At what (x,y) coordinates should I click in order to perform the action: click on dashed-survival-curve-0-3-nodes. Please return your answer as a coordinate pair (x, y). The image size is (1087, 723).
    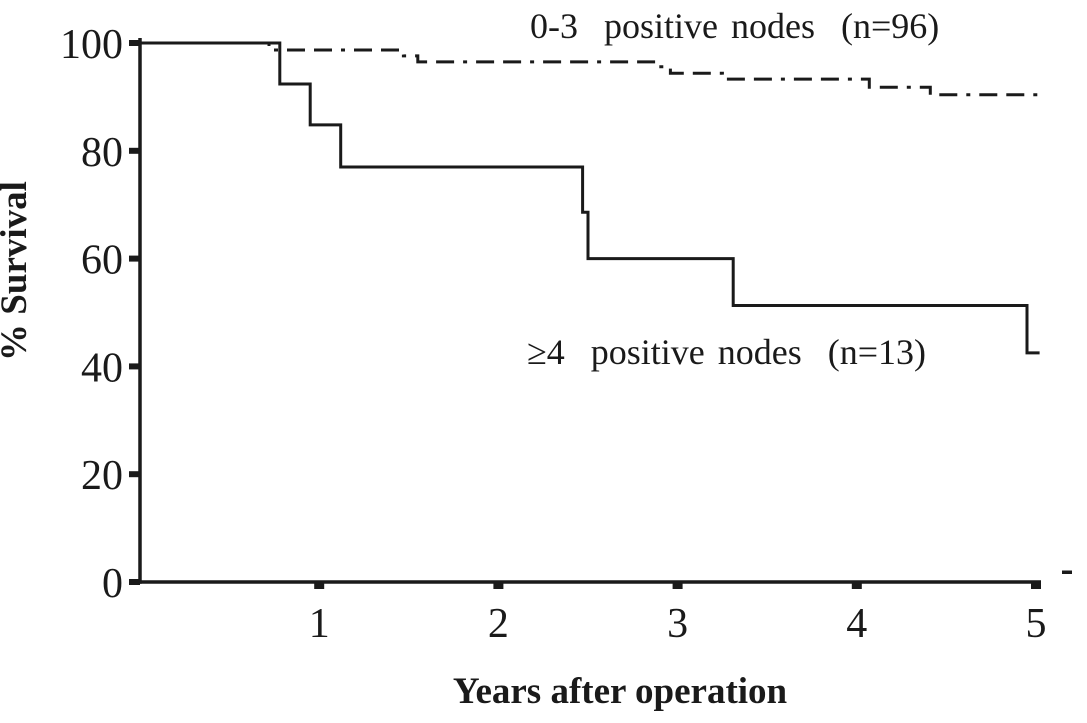
    Looking at the image, I should click on (590, 69).